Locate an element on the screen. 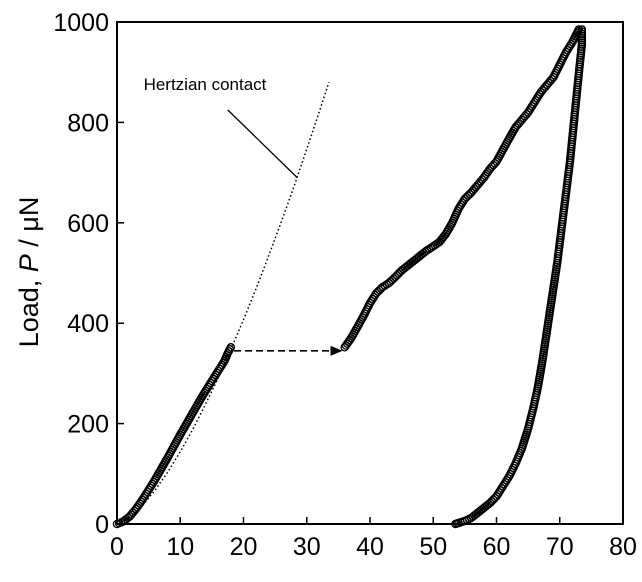 The width and height of the screenshot is (642, 582). annotation-layer: Hertzian contact is located at coordinates (221, 127).